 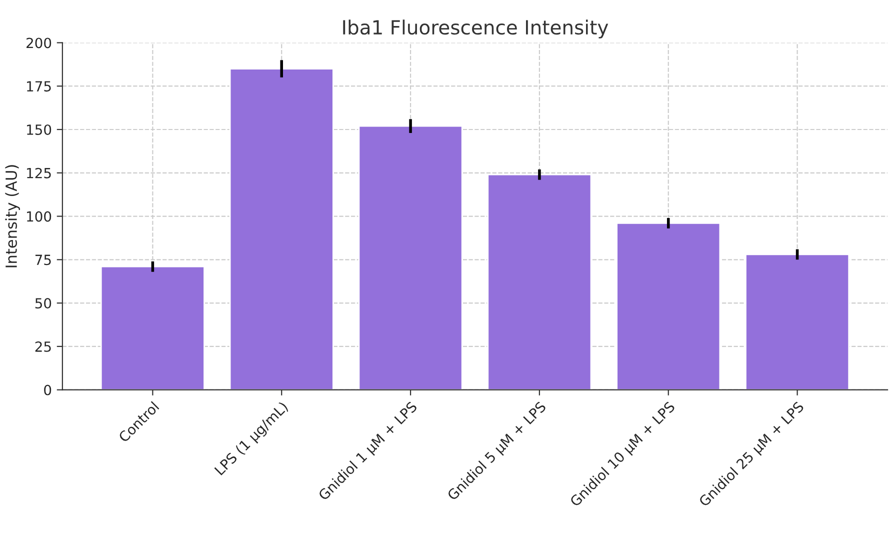 What do you see at coordinates (48, 390) in the screenshot?
I see `y-tick-label: 0` at bounding box center [48, 390].